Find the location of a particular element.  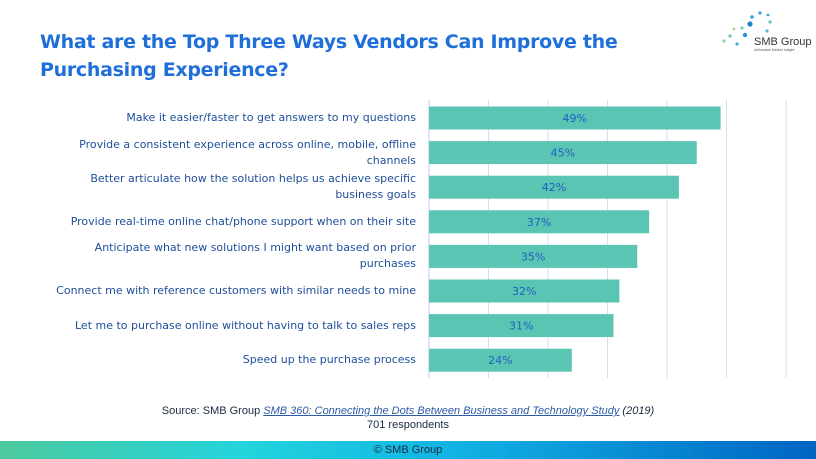

svg-text: Actionable Market Insight is located at coordinates (774, 50).